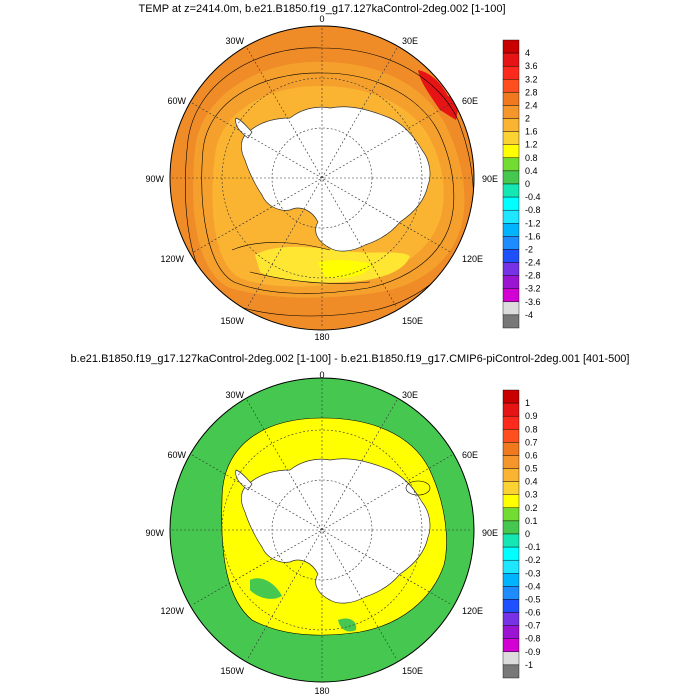  What do you see at coordinates (531, 469) in the screenshot?
I see `colorbar-label: 0.5` at bounding box center [531, 469].